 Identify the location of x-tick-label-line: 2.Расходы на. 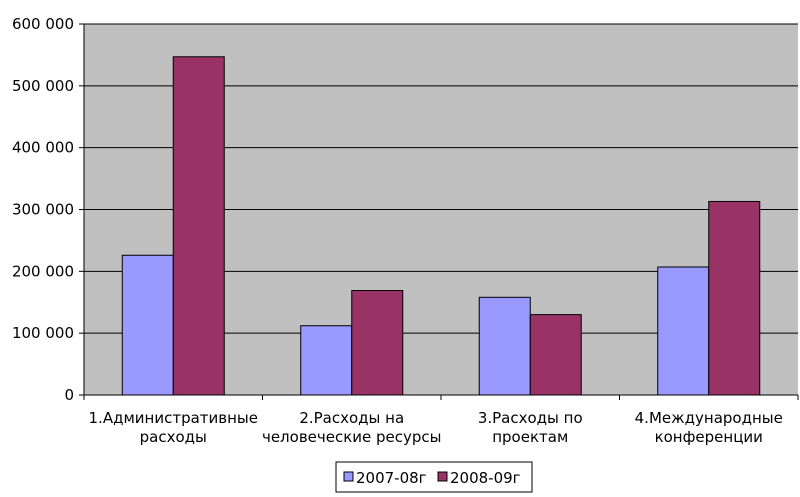
(351, 418).